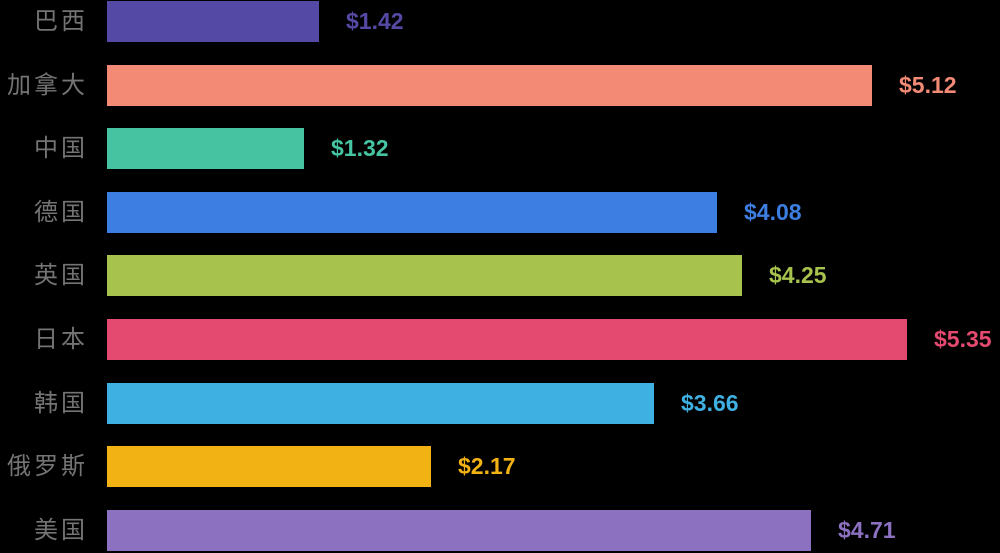  I want to click on bar-area: $4.25, so click(553, 276).